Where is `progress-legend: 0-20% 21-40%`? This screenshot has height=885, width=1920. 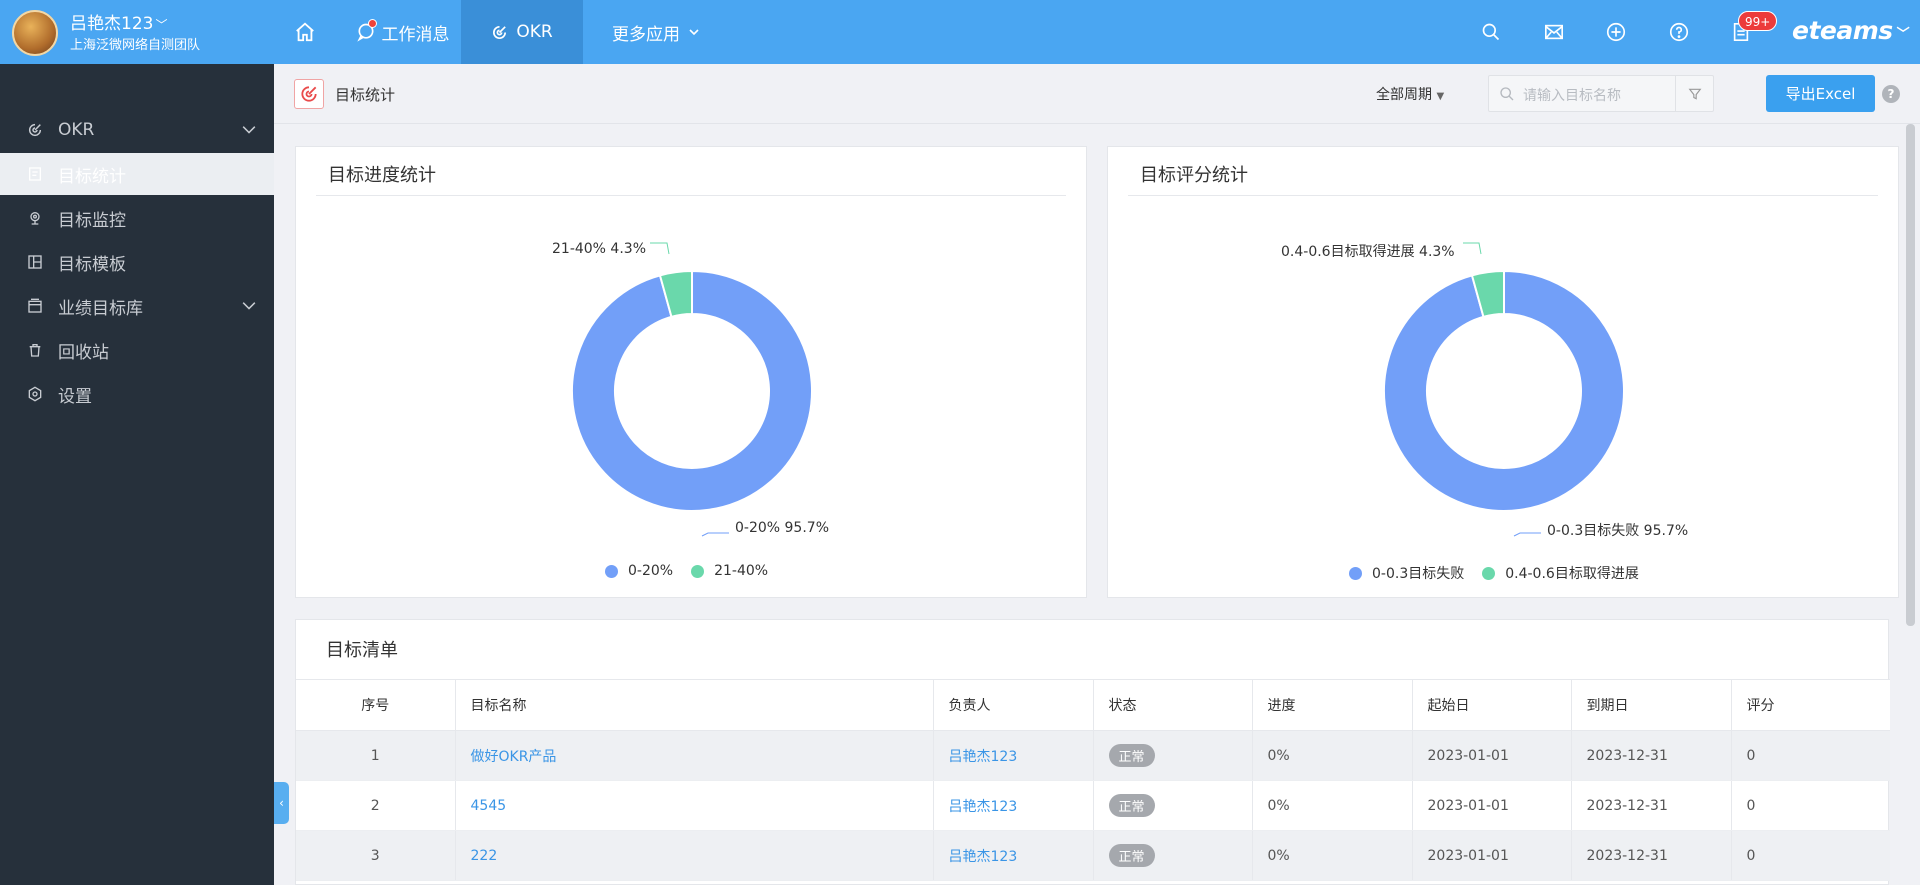
progress-legend: 0-20% 21-40% is located at coordinates (686, 571).